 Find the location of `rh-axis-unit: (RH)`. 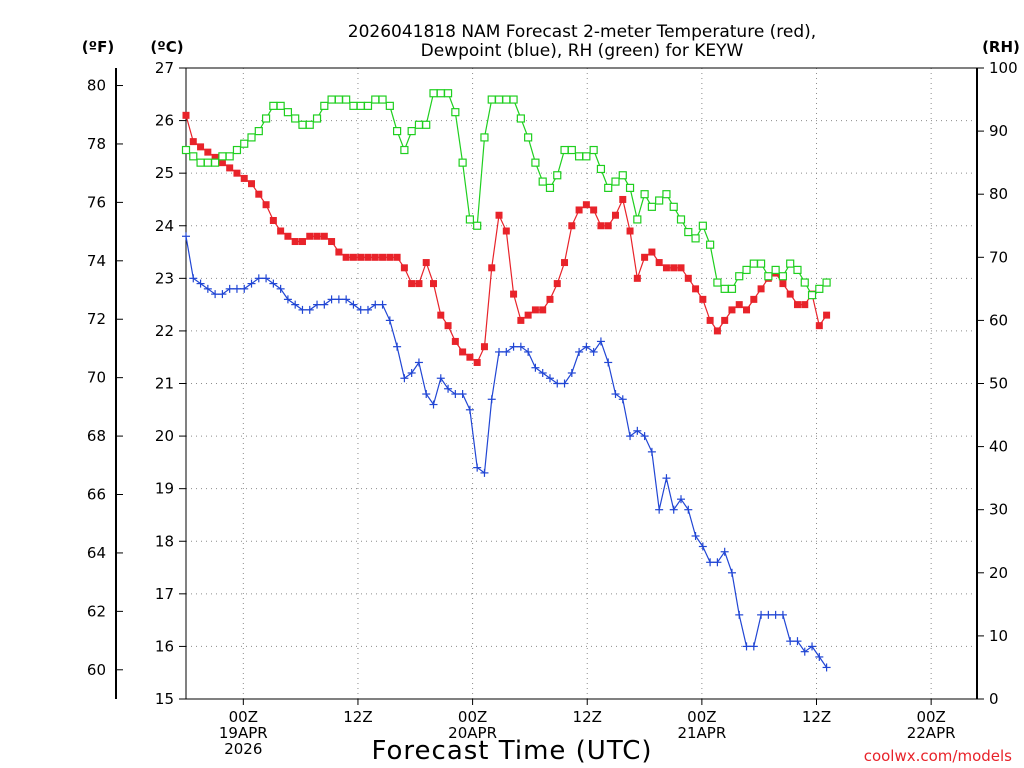

rh-axis-unit: (RH) is located at coordinates (1001, 47).